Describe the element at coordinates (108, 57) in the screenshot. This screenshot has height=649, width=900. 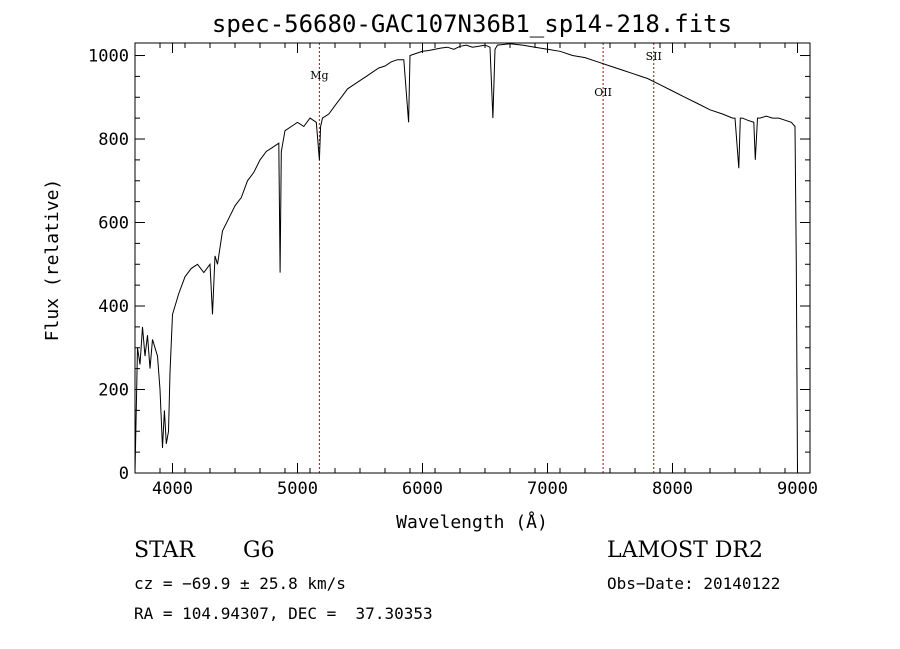
I see `y-tick-label: 1000` at that location.